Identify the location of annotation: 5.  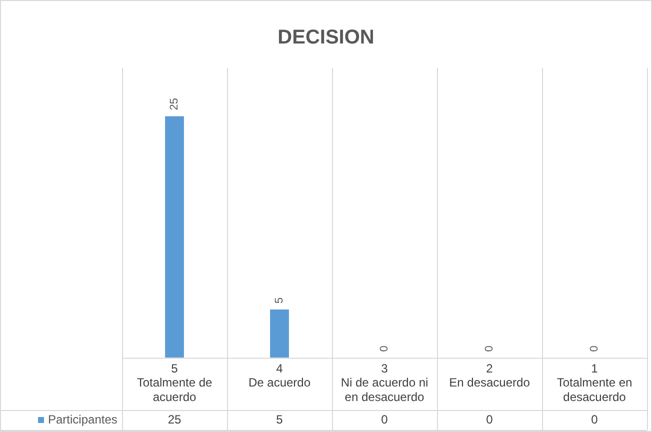
(280, 300).